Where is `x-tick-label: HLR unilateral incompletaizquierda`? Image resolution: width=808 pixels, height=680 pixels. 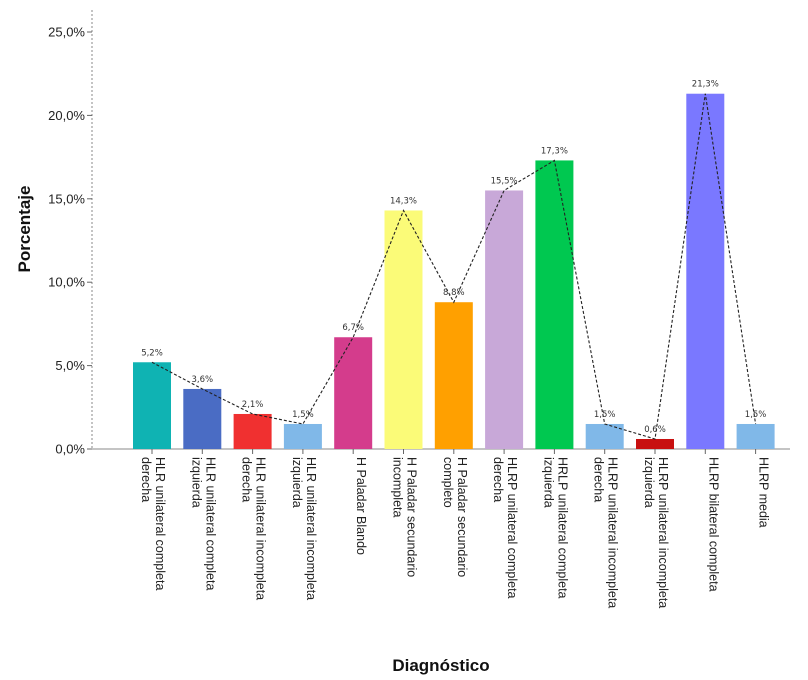
x-tick-label: HLR unilateral incompletaizquierda is located at coordinates (304, 528).